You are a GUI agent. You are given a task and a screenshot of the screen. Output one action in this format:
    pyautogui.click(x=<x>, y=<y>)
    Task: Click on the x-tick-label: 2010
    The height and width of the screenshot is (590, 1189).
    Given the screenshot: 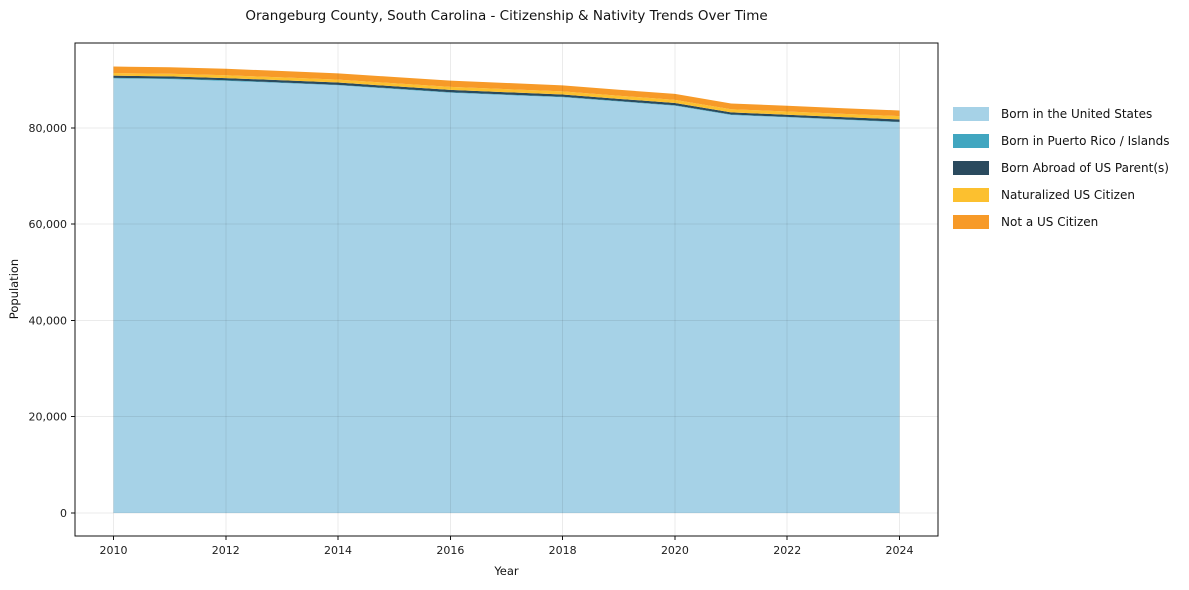 What is the action you would take?
    pyautogui.click(x=113, y=550)
    